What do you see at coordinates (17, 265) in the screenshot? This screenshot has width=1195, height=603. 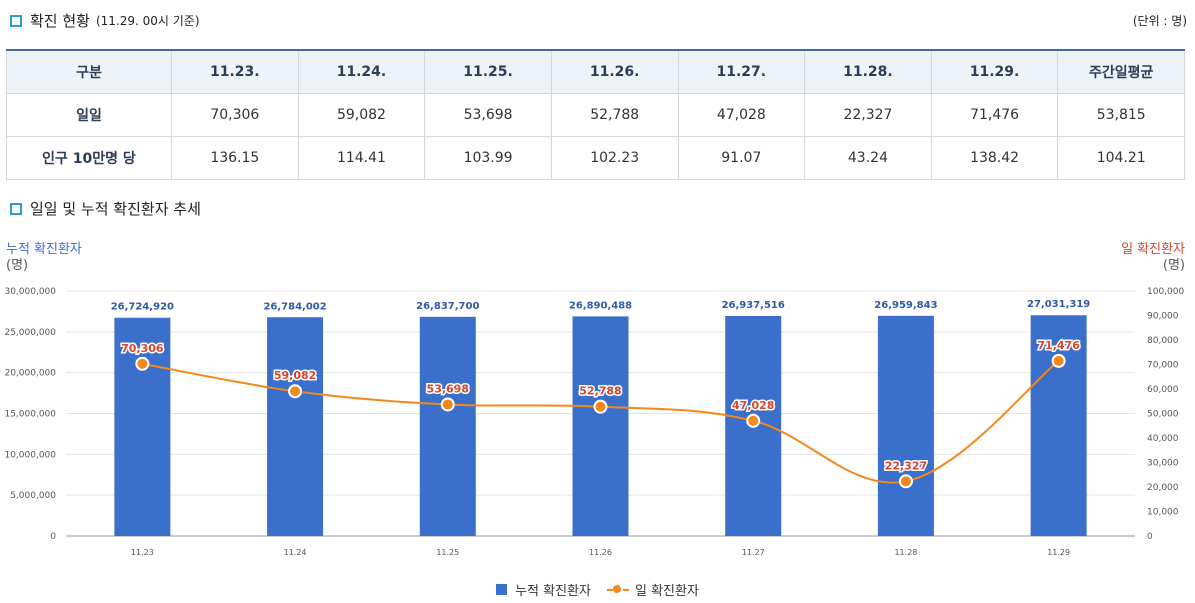 I see `left-axis-unit: (명)` at bounding box center [17, 265].